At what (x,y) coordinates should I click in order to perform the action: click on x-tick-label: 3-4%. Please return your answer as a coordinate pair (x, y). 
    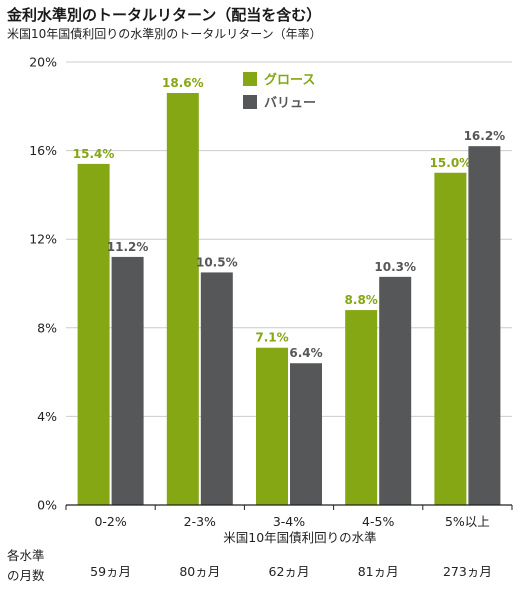
    Looking at the image, I should click on (289, 521).